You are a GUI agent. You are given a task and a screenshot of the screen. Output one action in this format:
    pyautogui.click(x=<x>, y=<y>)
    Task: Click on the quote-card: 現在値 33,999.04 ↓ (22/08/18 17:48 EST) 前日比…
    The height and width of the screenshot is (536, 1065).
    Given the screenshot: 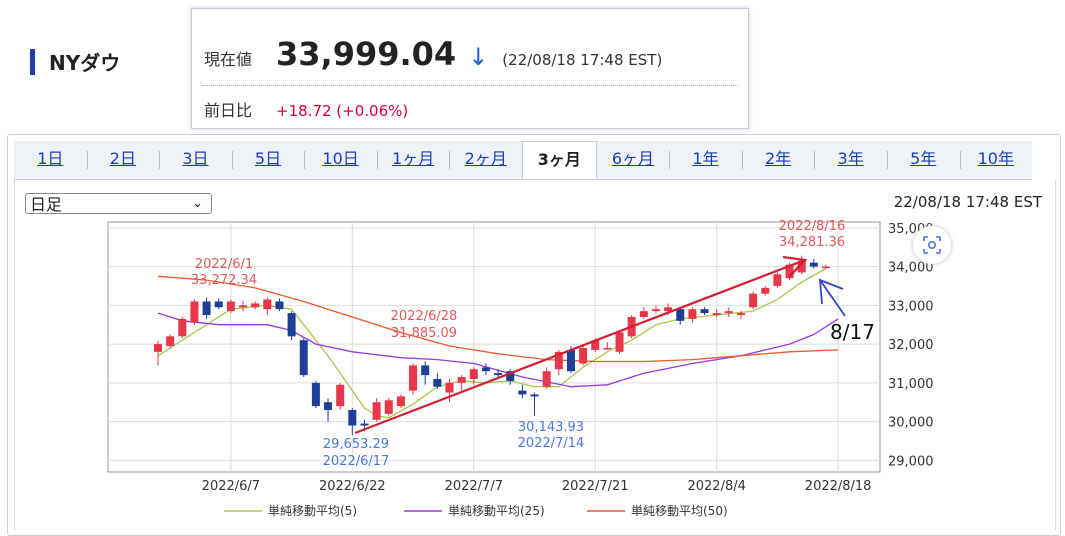 What is the action you would take?
    pyautogui.click(x=470, y=68)
    